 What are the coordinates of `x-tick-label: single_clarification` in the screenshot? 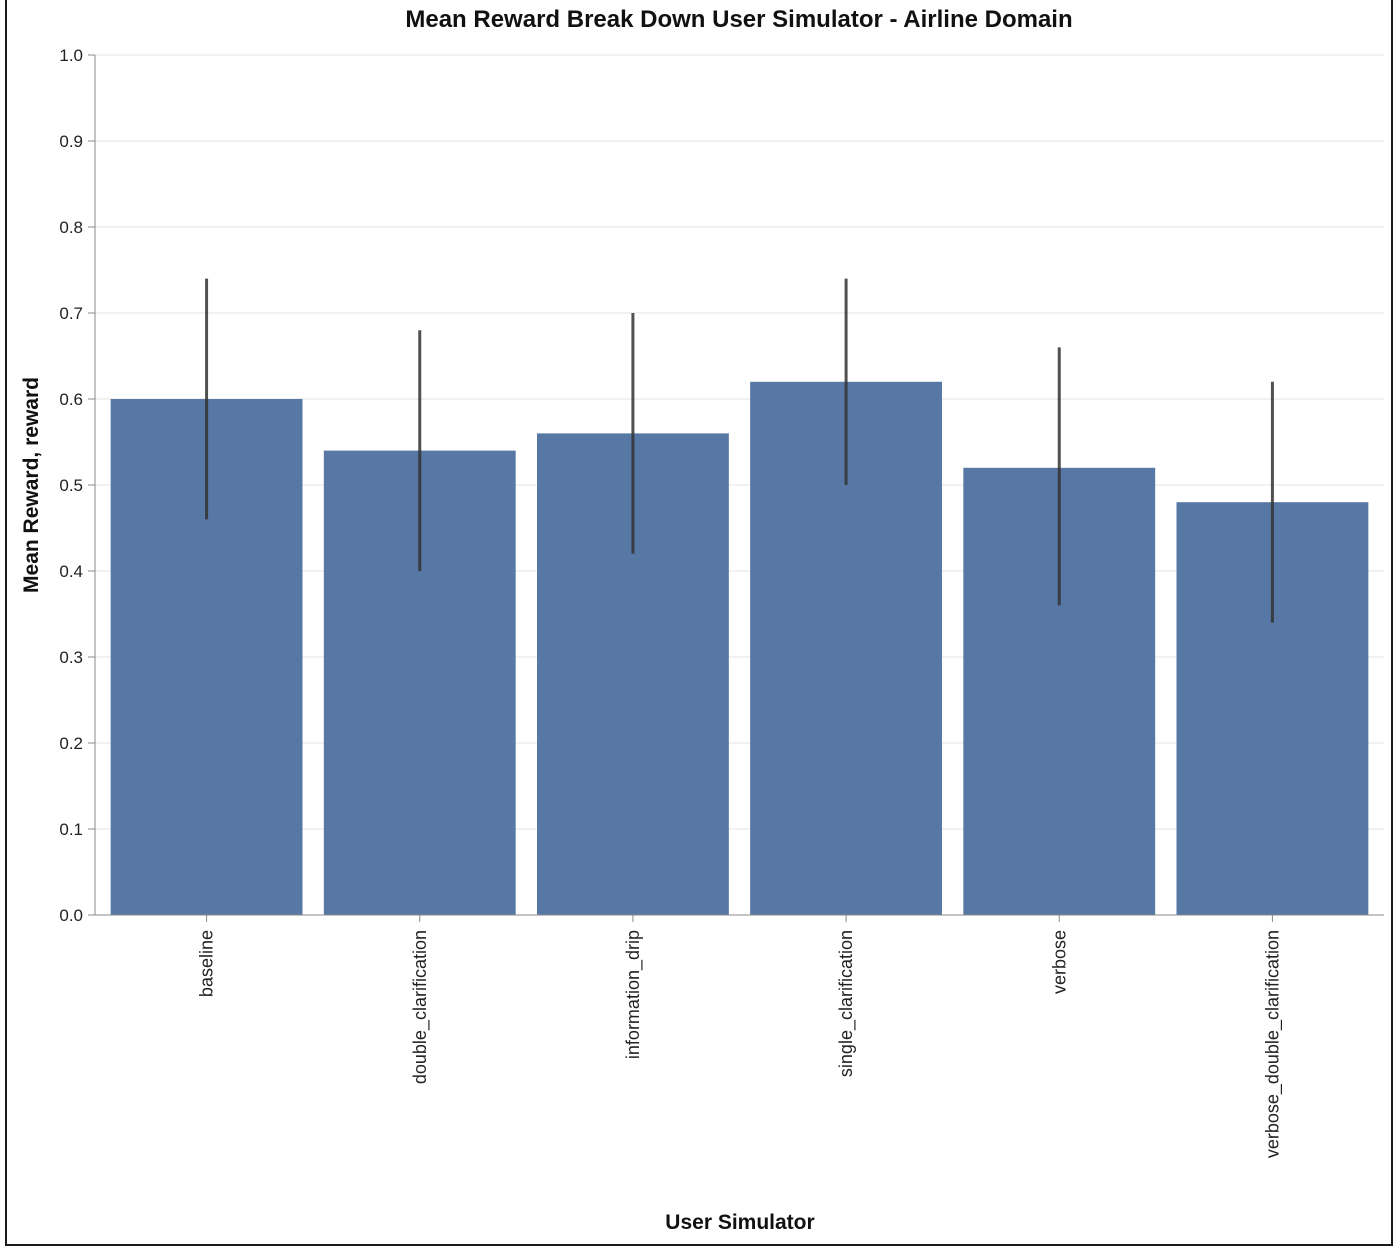 It's located at (846, 1003).